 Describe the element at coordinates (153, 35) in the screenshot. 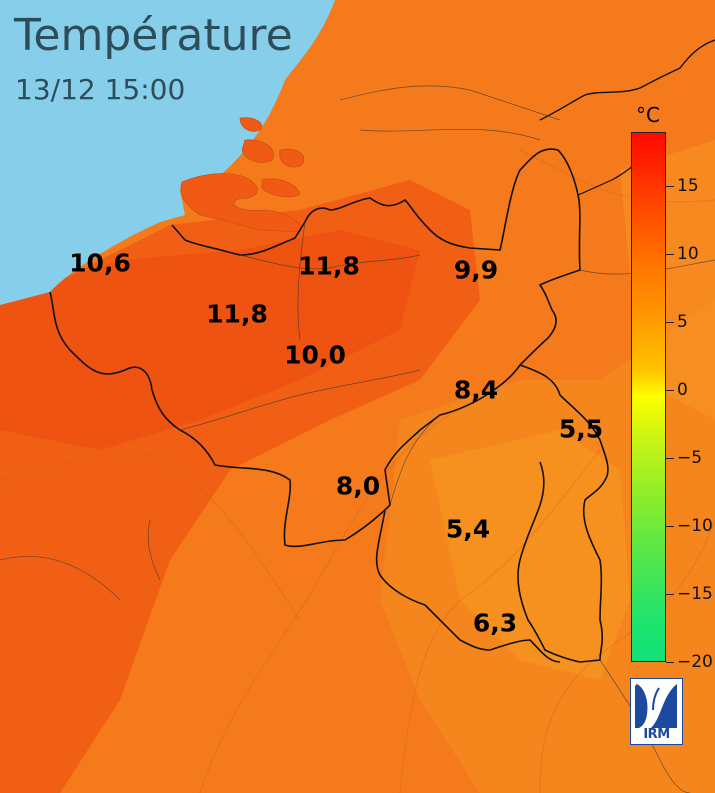

I see `map-title: Température` at that location.